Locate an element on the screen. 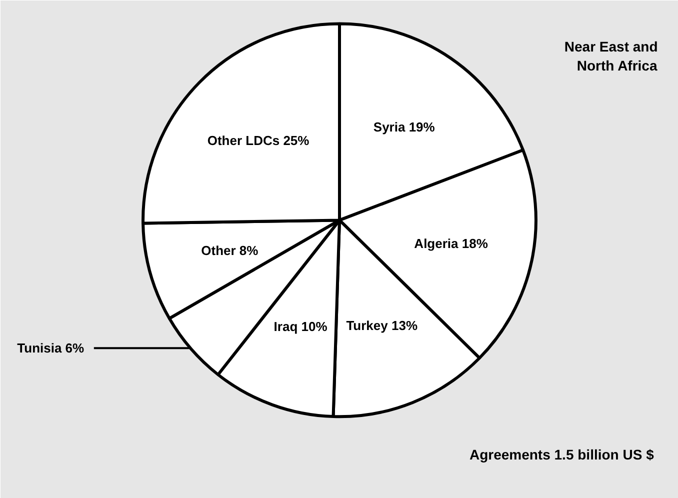  slice-label: Algeria 18% is located at coordinates (451, 243).